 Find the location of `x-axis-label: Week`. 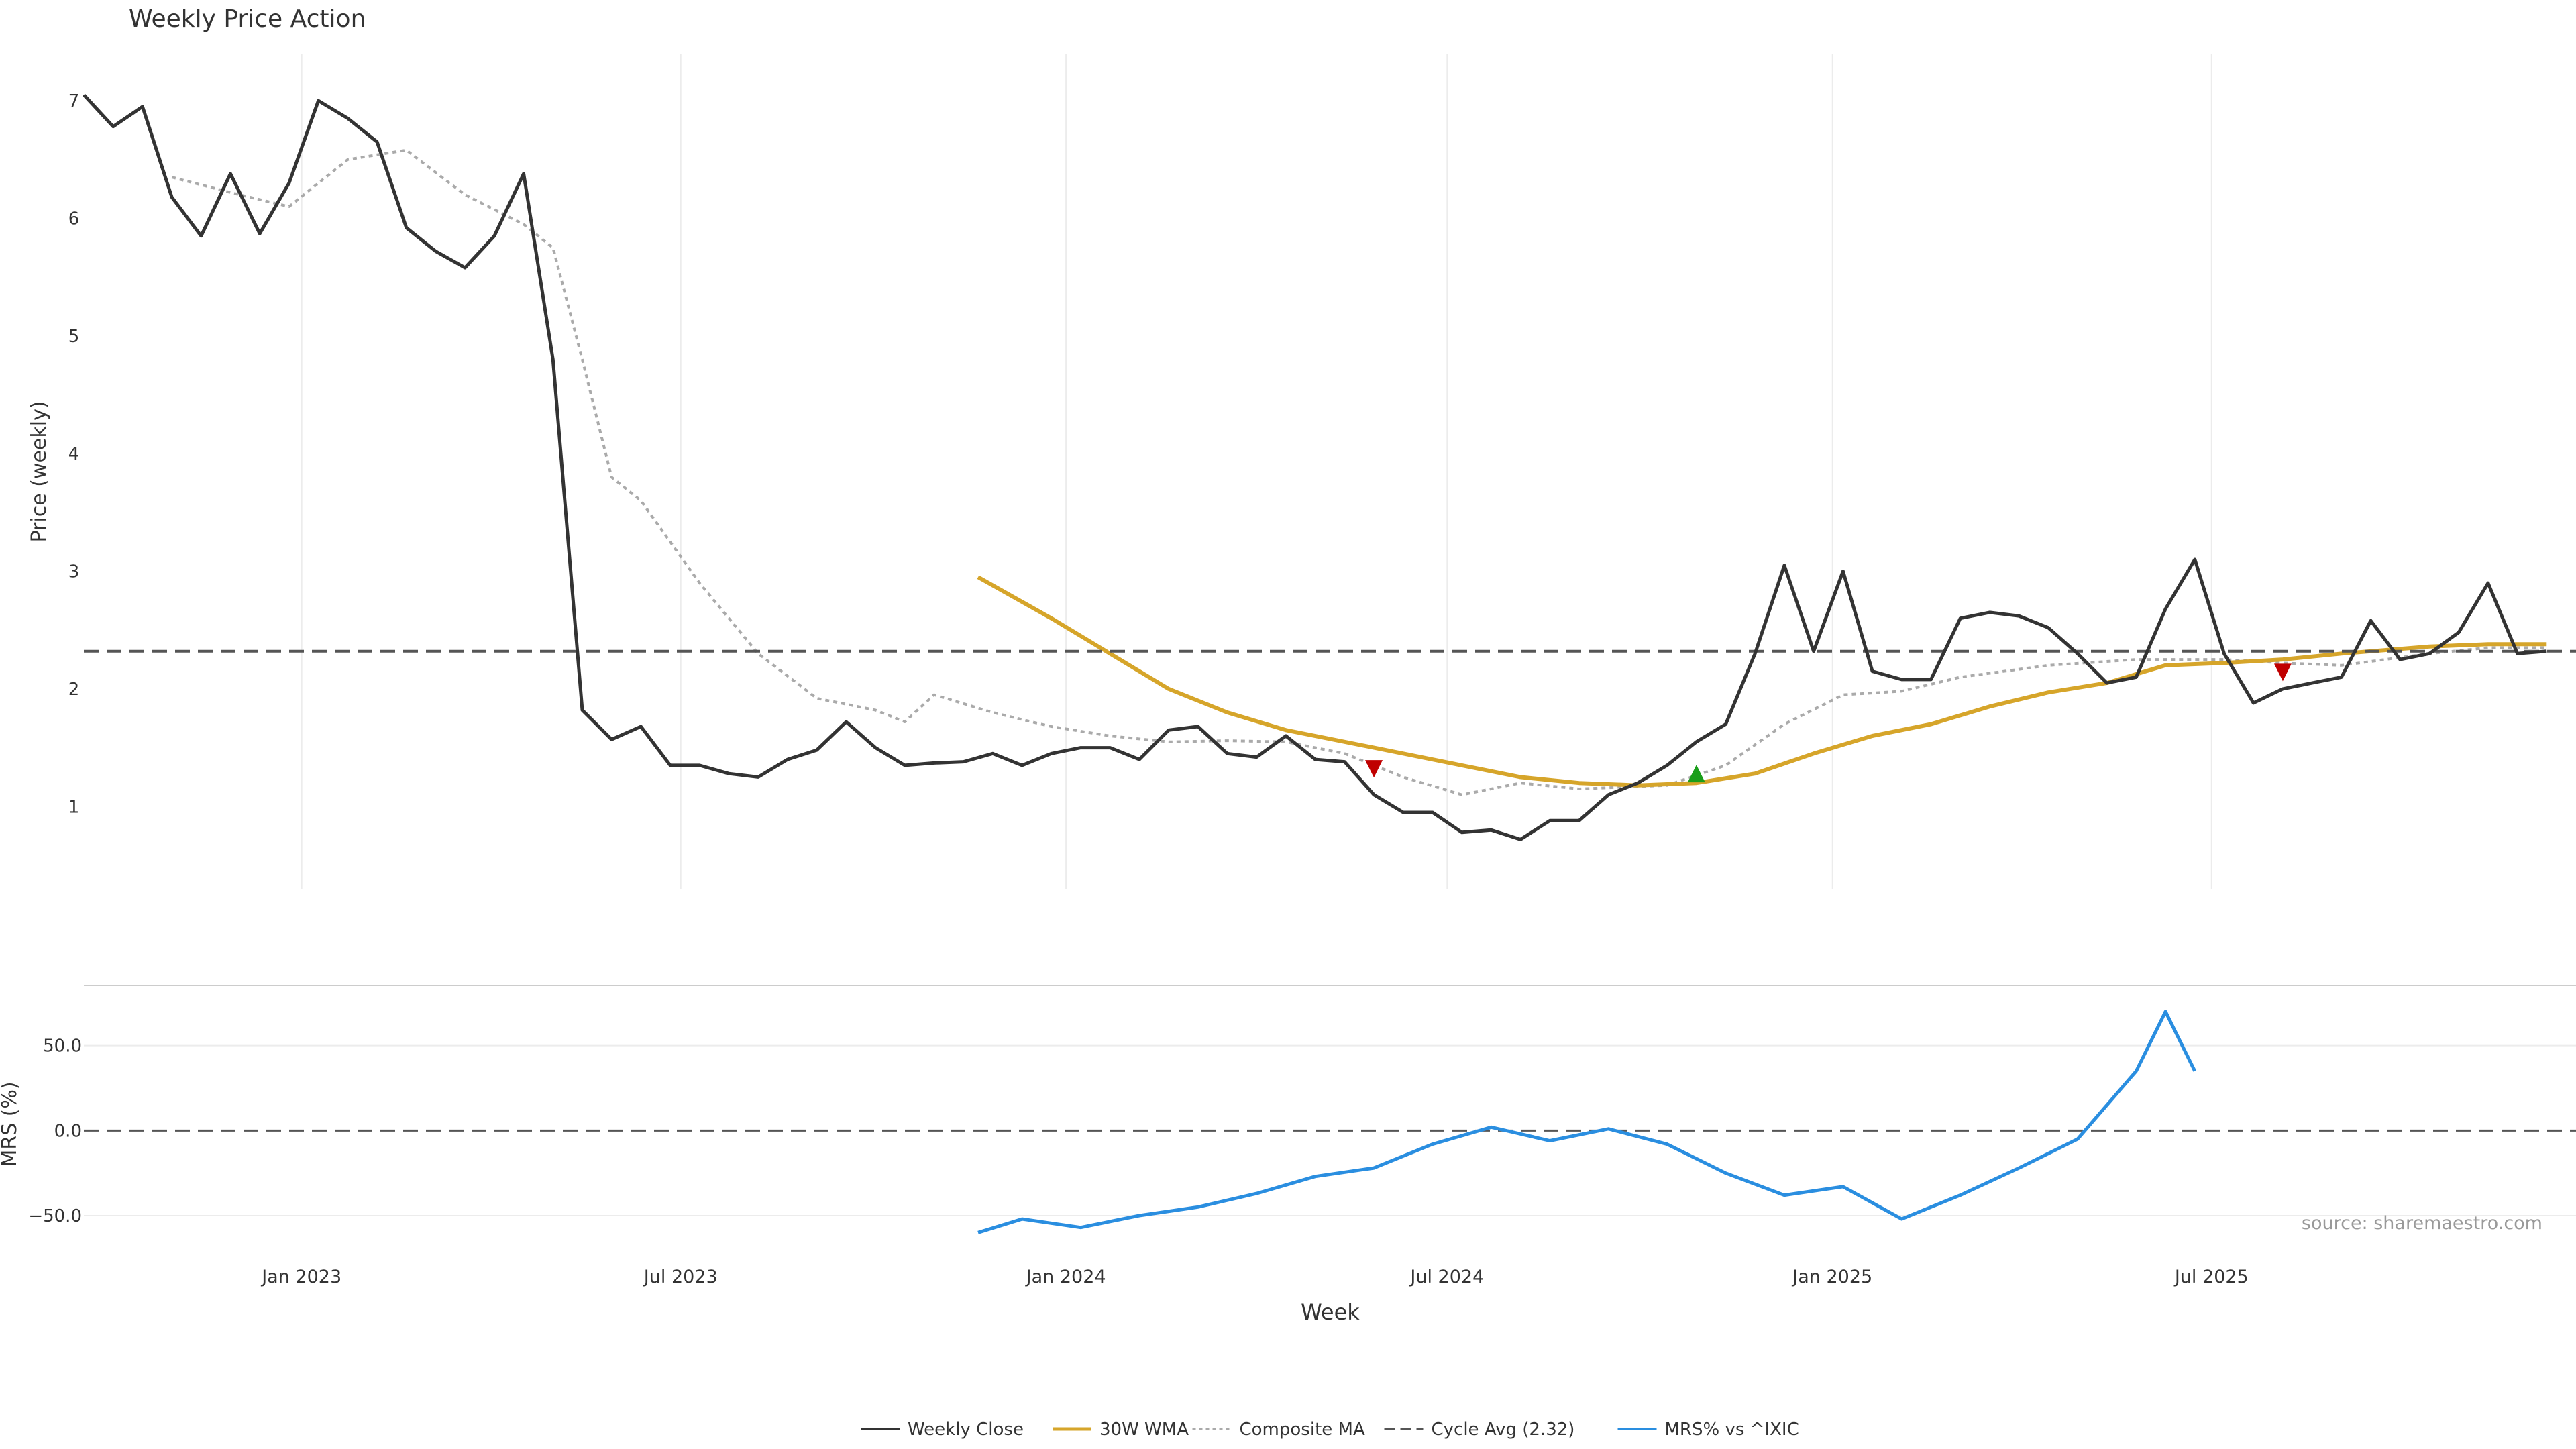

x-axis-label: Week is located at coordinates (1330, 1312).